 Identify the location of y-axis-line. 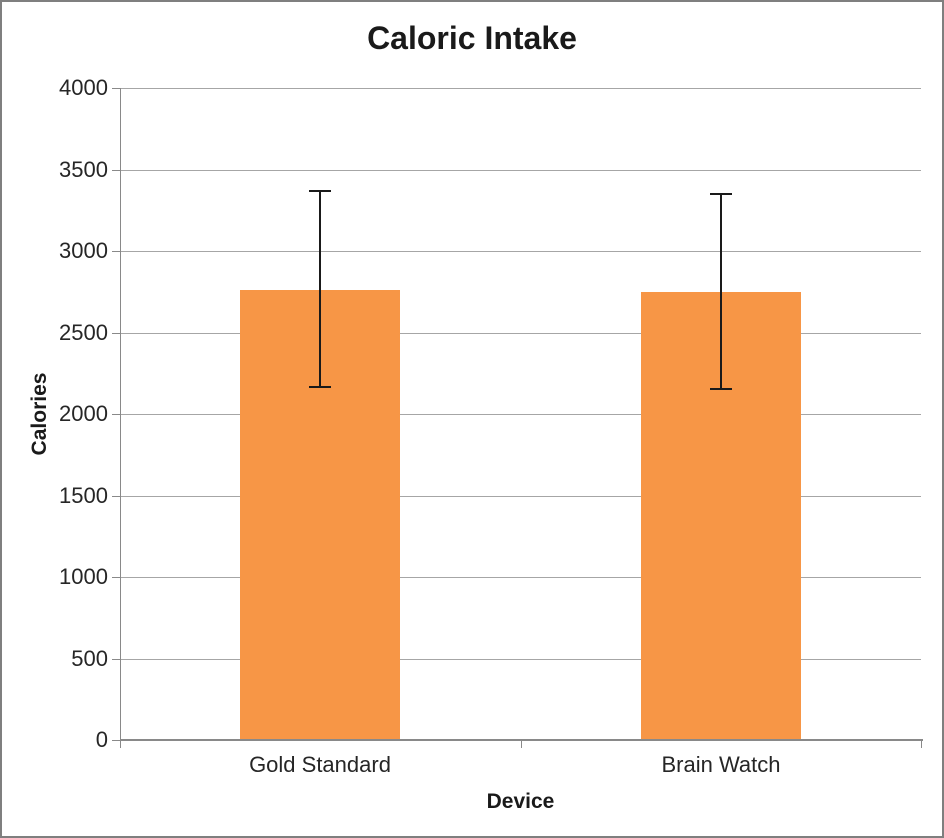
(120, 414).